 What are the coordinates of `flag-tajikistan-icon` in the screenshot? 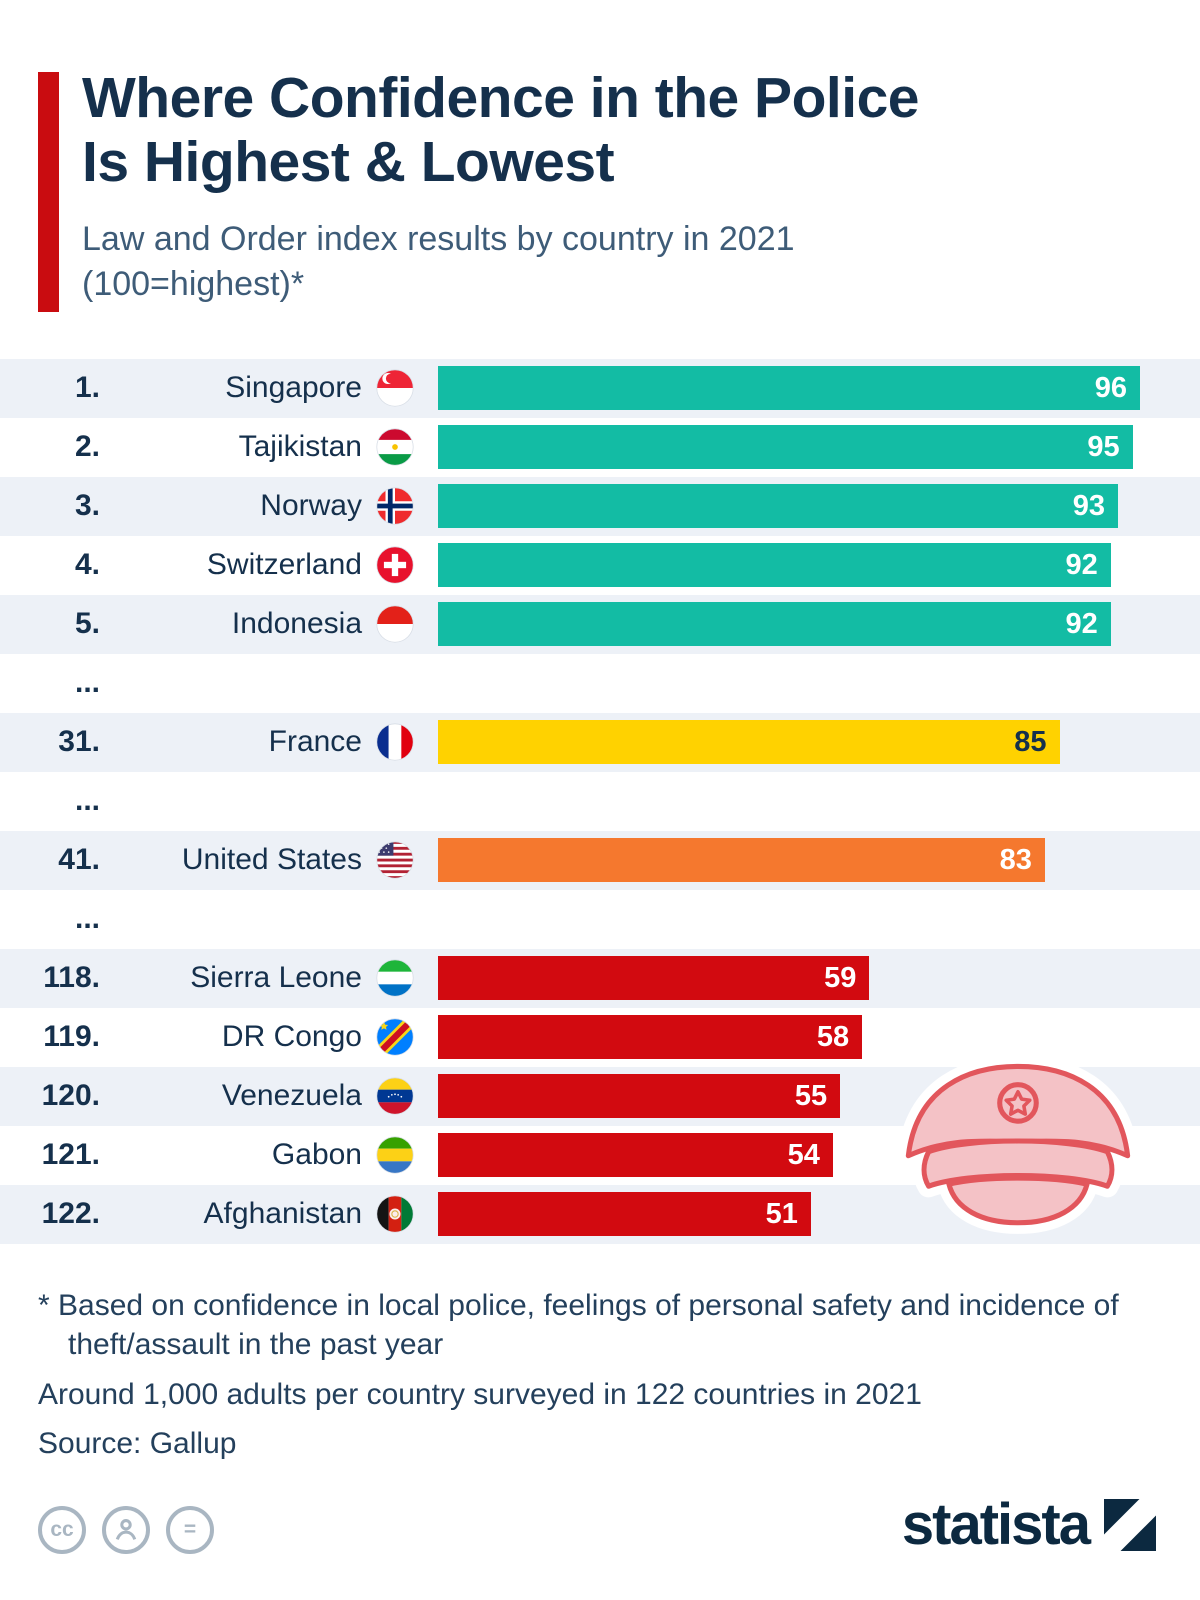 It's located at (395, 447).